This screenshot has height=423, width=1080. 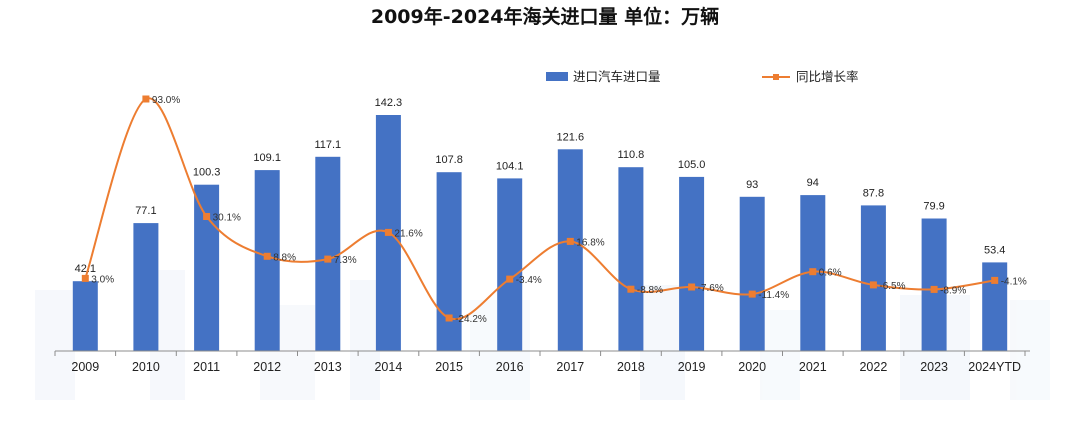 I want to click on growth-label-2022: -6.5%, so click(x=892, y=286).